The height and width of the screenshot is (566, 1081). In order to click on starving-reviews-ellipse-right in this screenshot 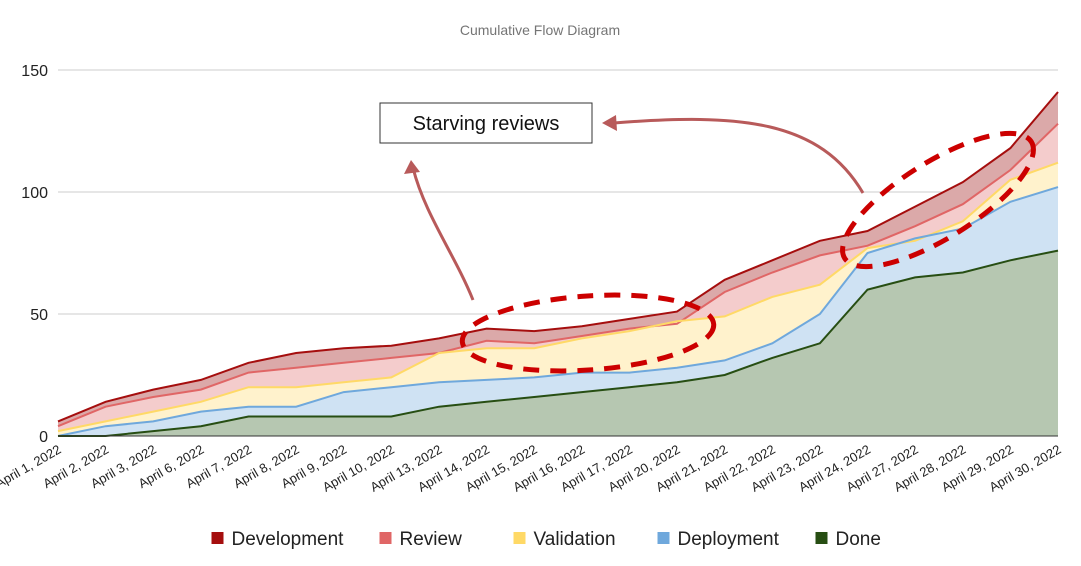, I will do `click(938, 200)`.